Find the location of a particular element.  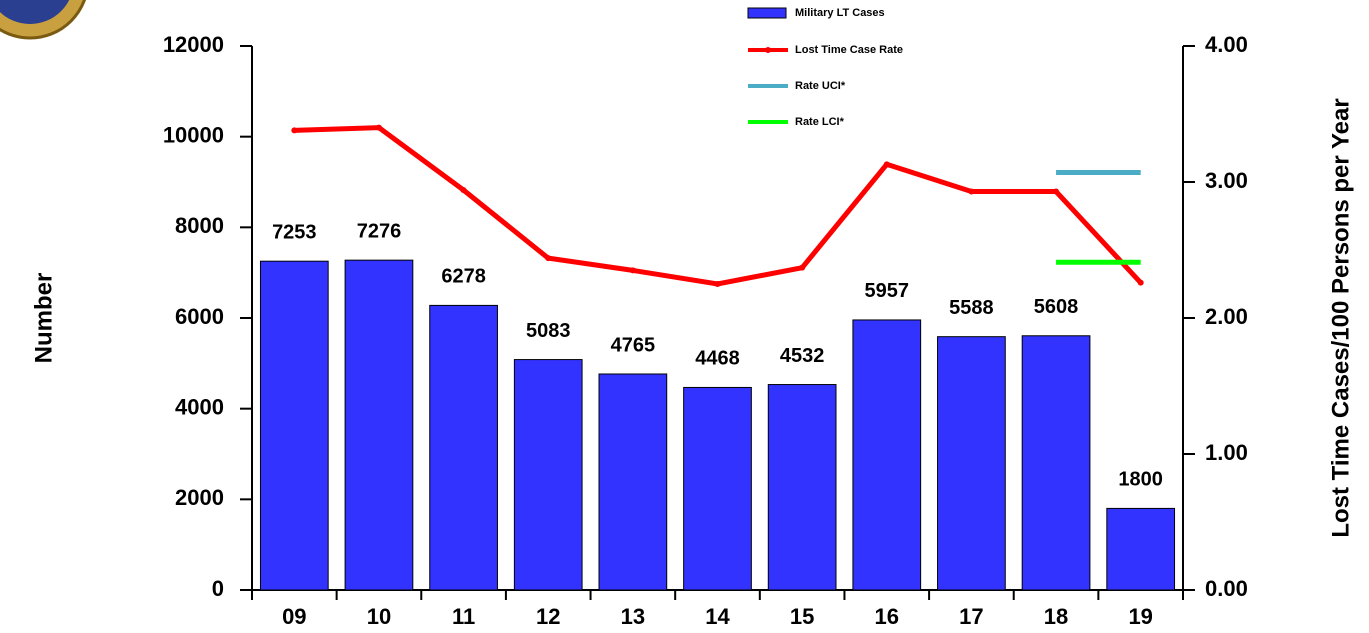

x-tick-label: 13 is located at coordinates (633, 616).